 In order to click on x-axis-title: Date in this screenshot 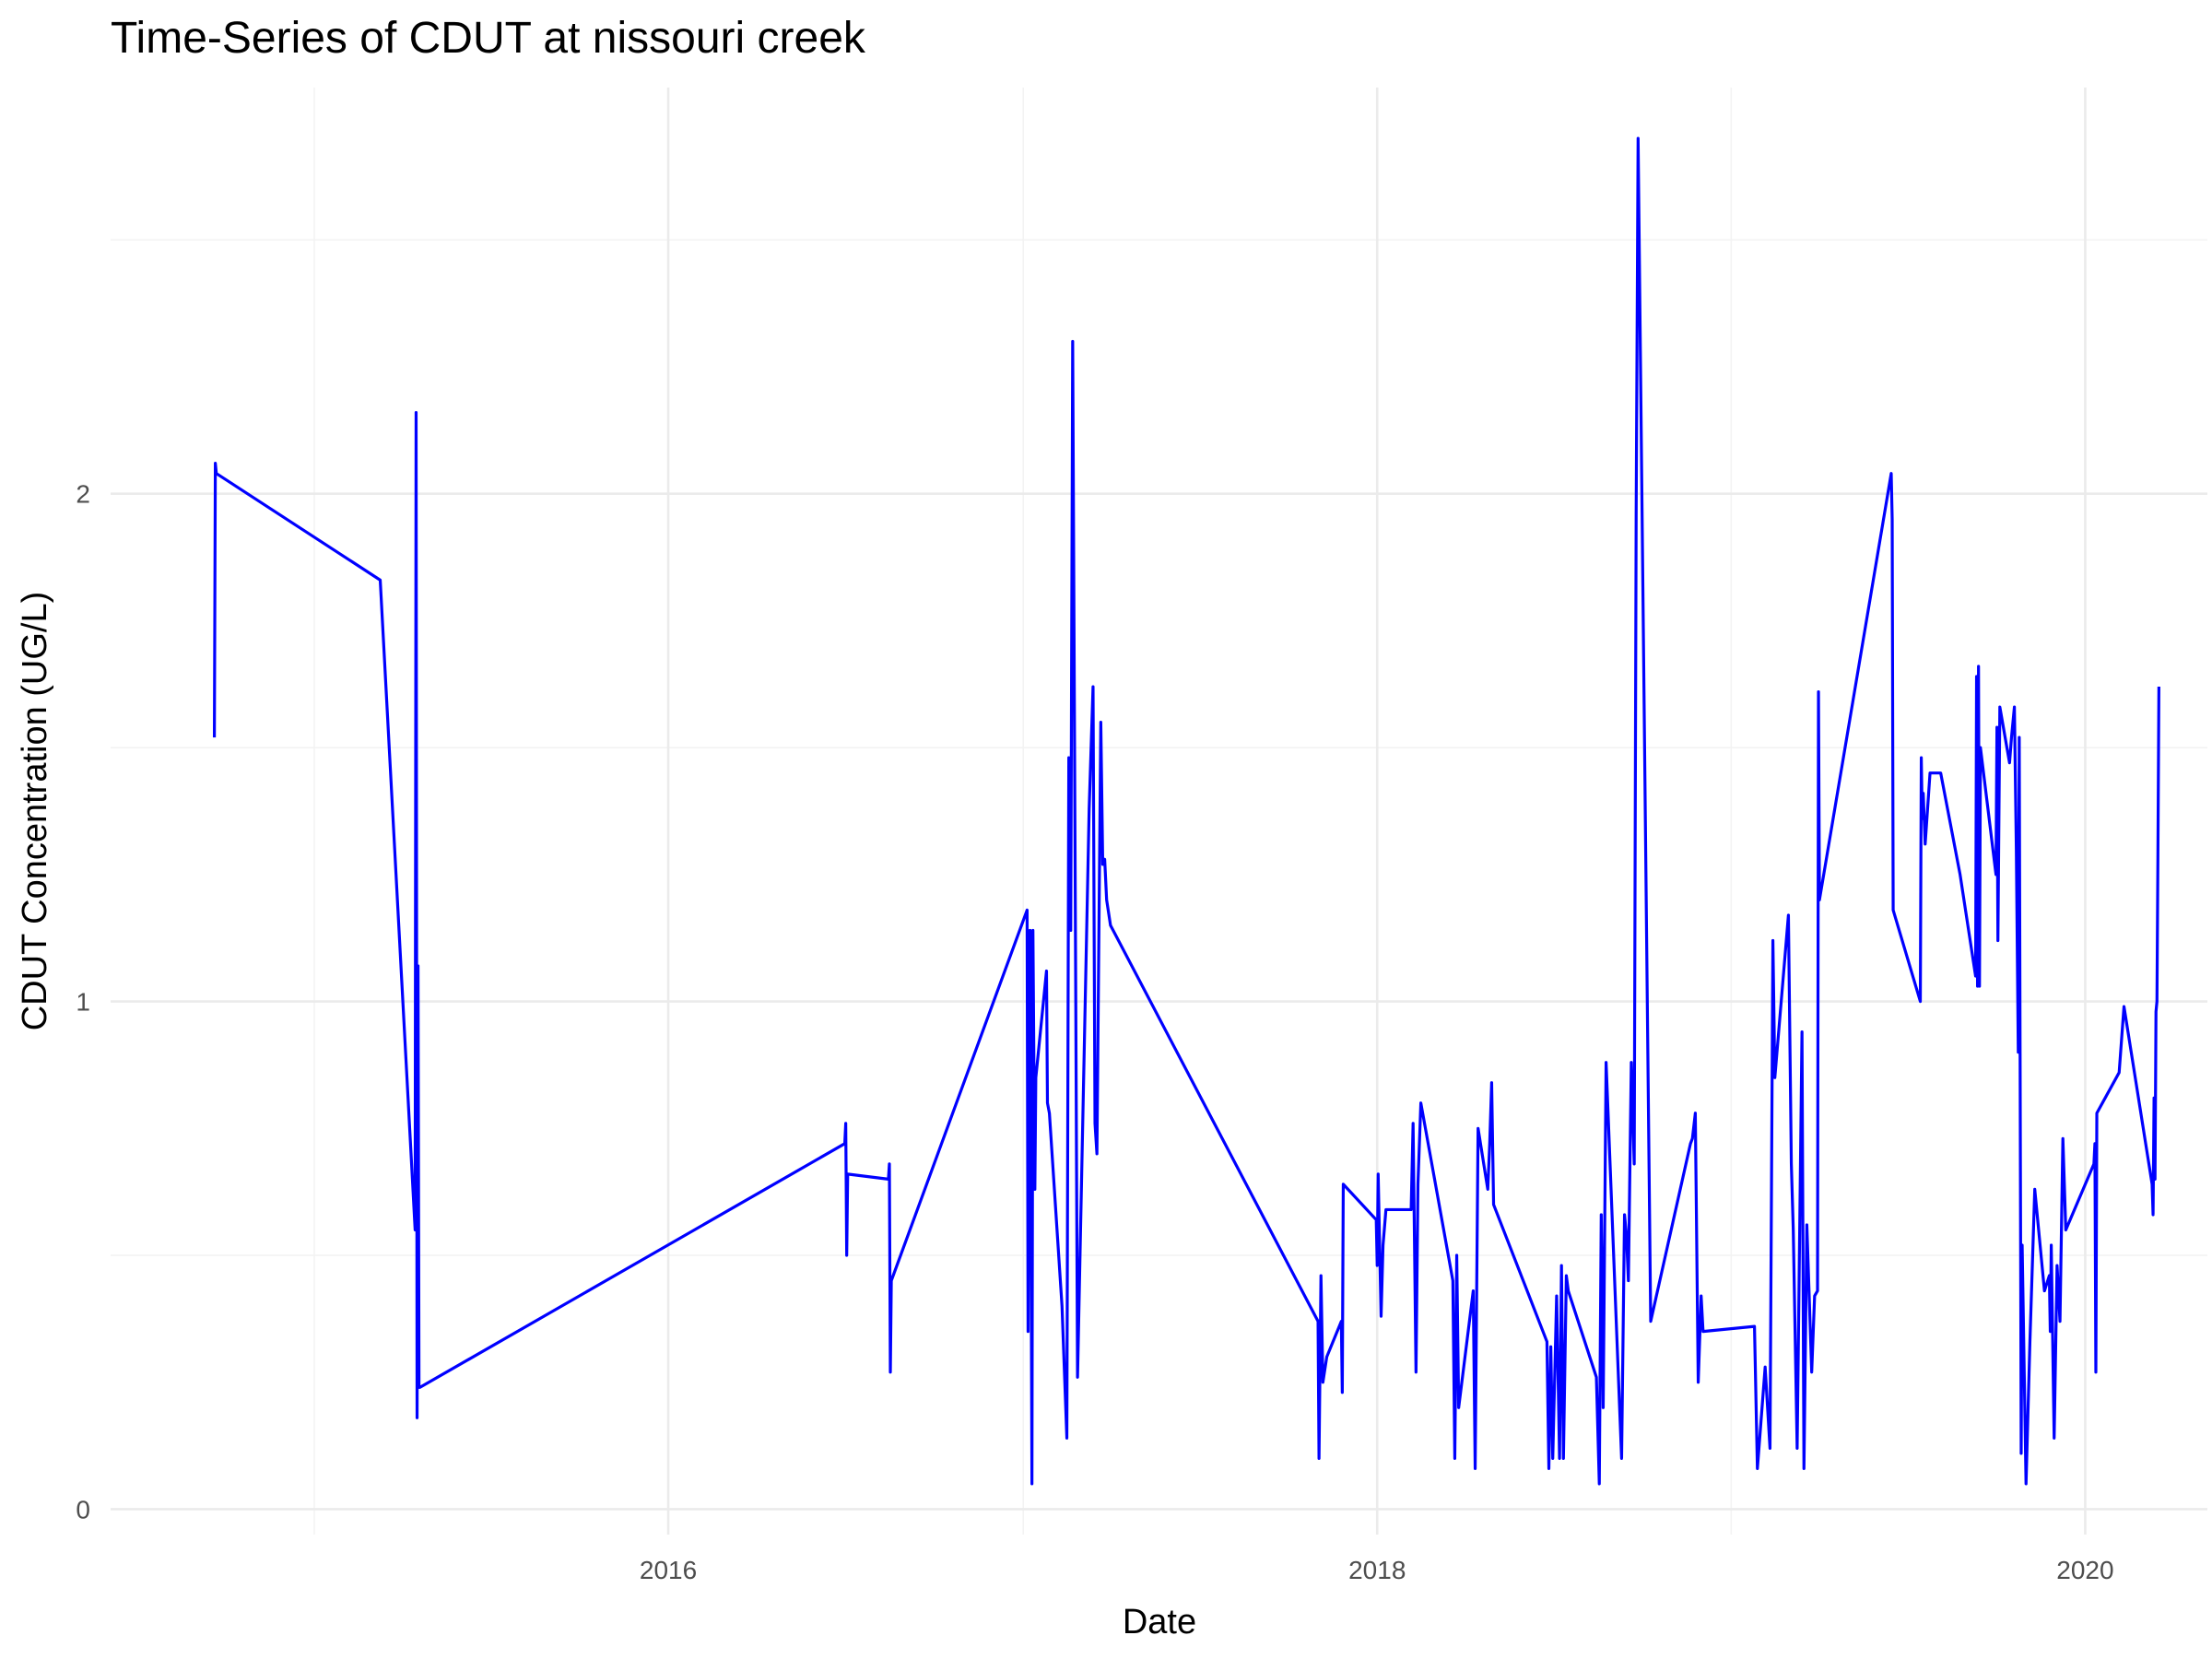, I will do `click(1159, 1622)`.